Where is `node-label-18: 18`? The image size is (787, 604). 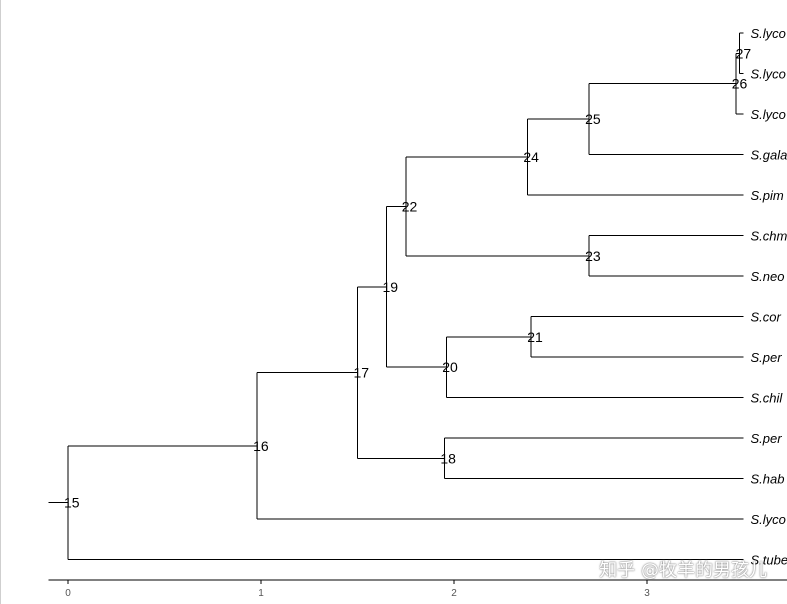
node-label-18: 18 is located at coordinates (448, 458).